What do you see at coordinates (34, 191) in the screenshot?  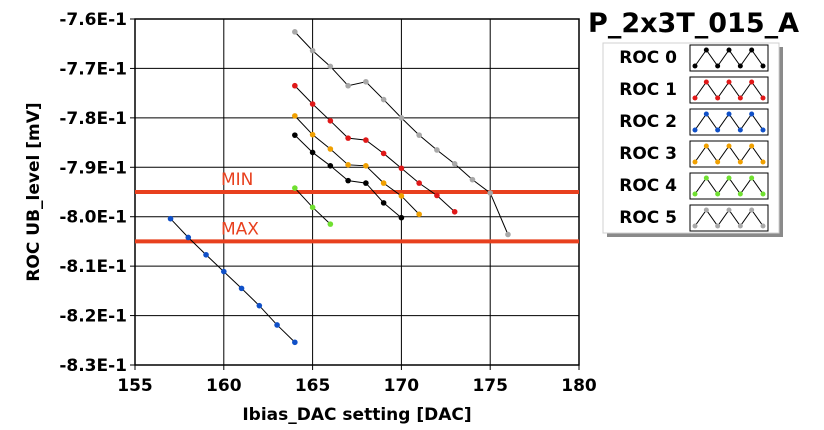 I see `y-axis-label: ROC UB_level [mV]` at bounding box center [34, 191].